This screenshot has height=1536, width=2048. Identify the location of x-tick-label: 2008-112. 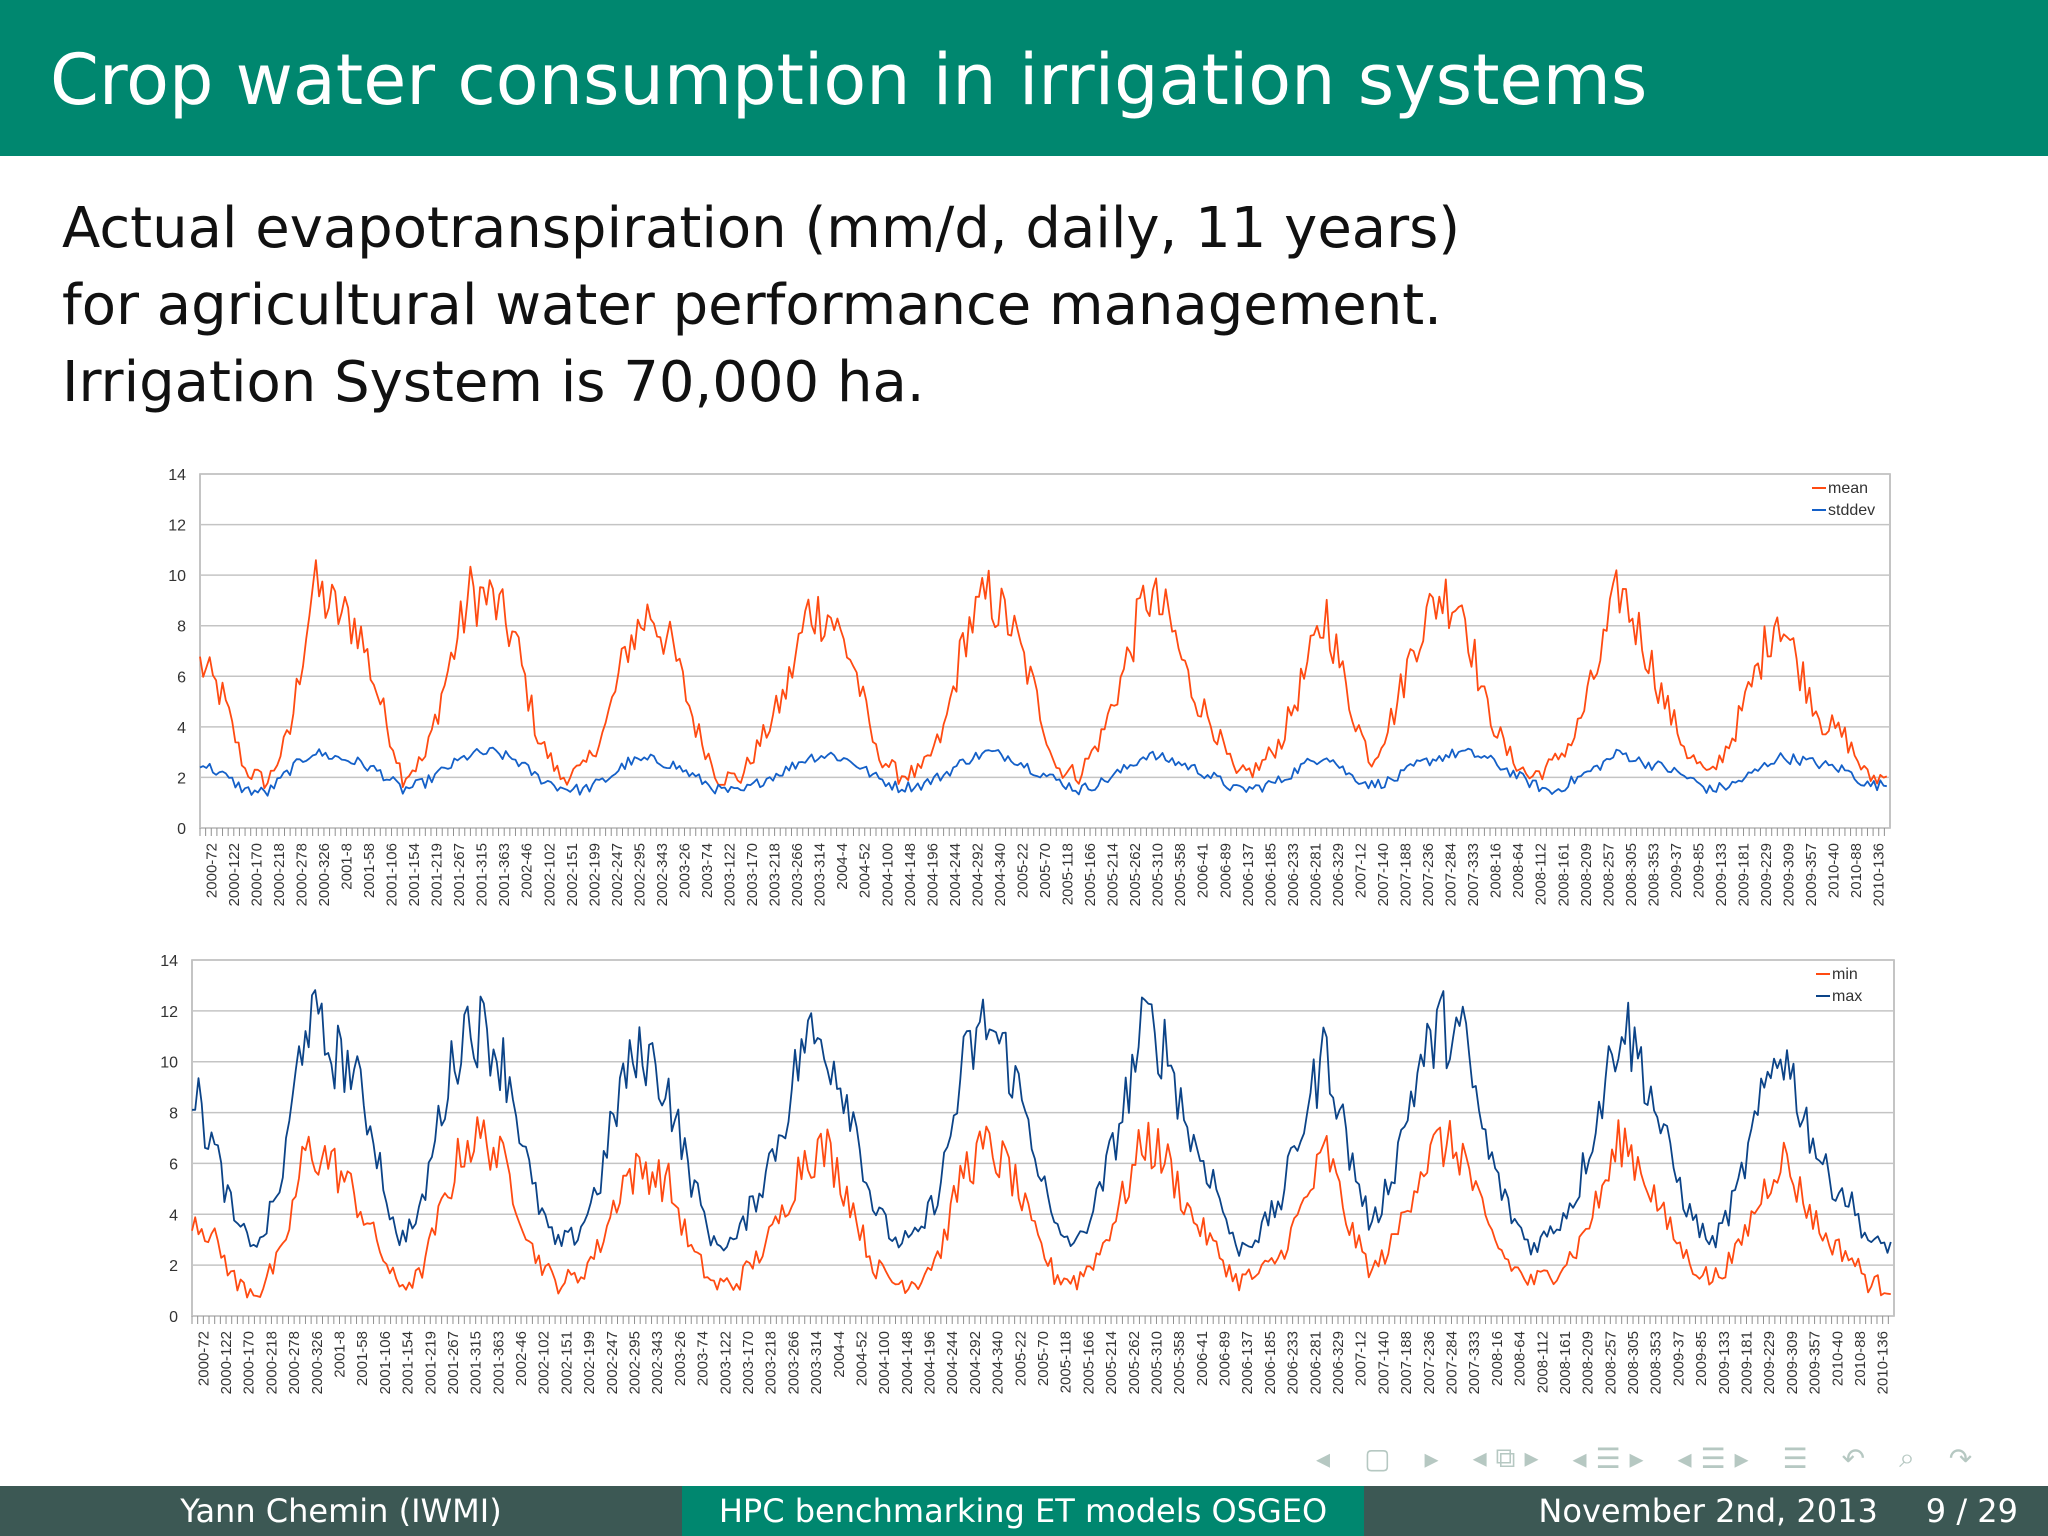
(1541, 874).